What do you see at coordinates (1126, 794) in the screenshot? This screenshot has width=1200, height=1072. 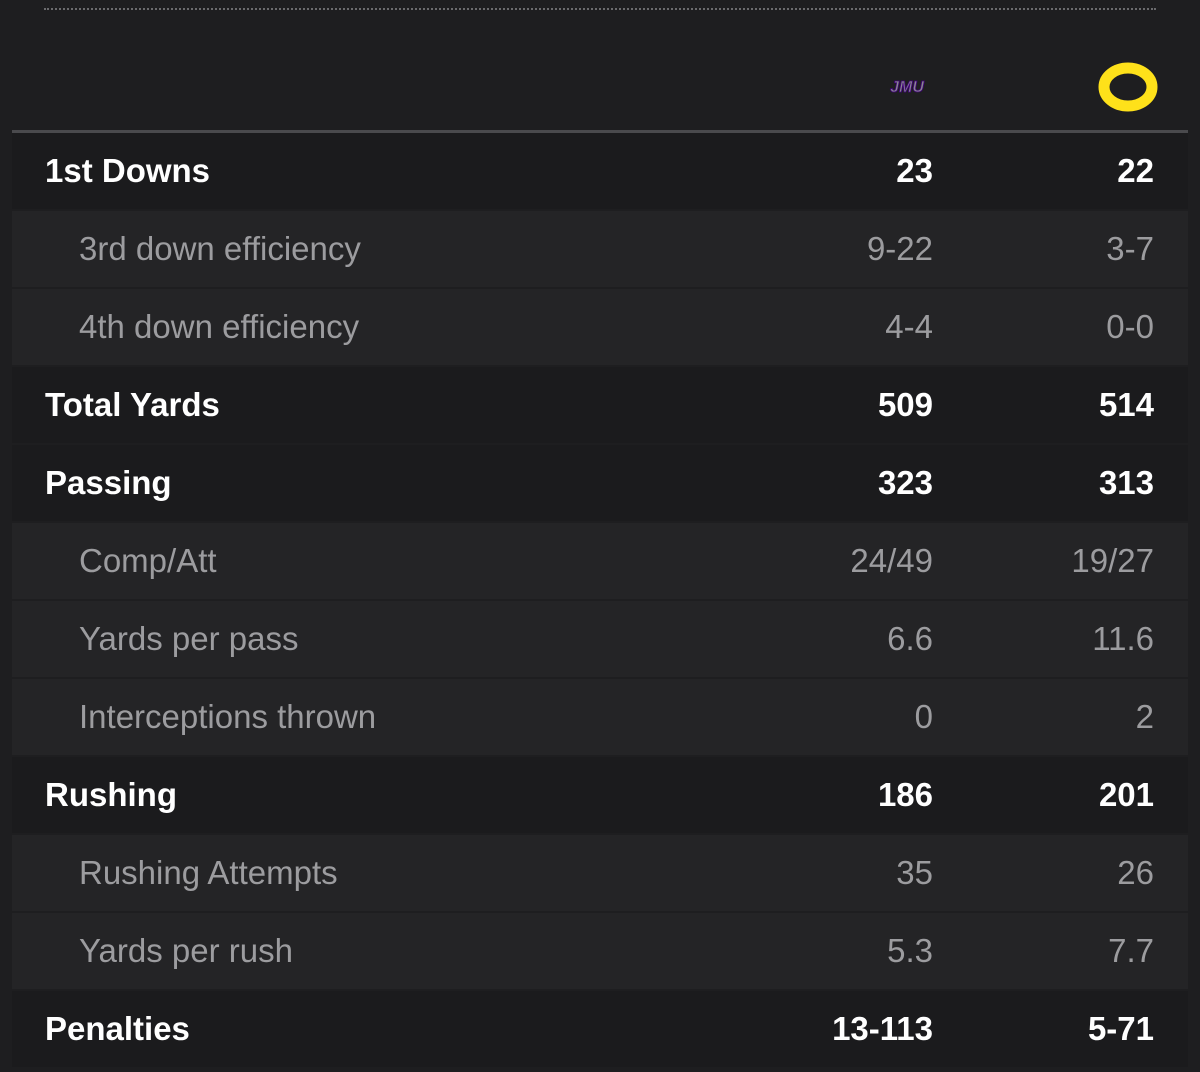 I see `home-value: 201` at bounding box center [1126, 794].